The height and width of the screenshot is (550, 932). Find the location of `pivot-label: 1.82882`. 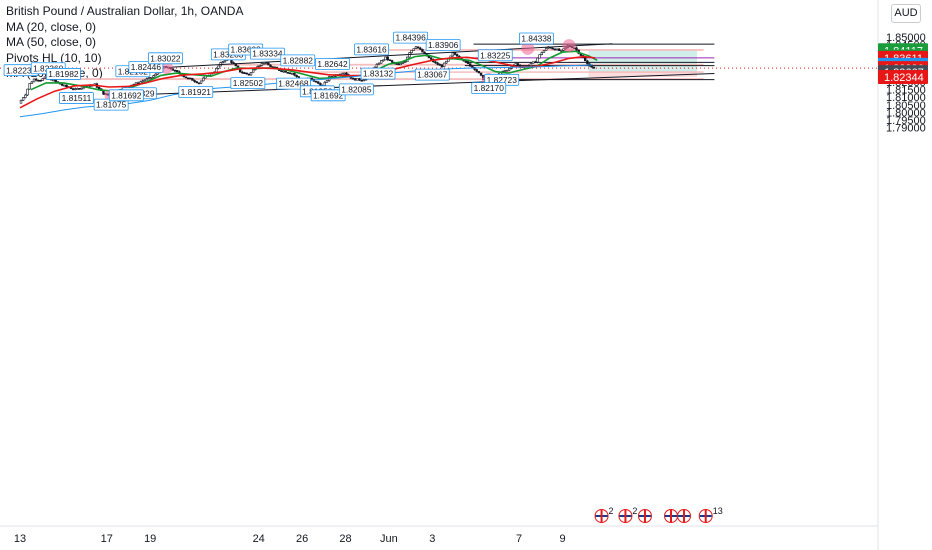

pivot-label: 1.82882 is located at coordinates (298, 60).